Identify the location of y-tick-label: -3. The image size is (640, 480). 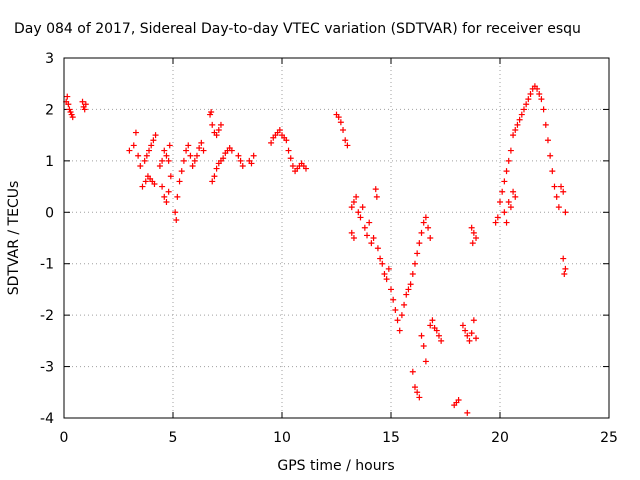
(47, 368).